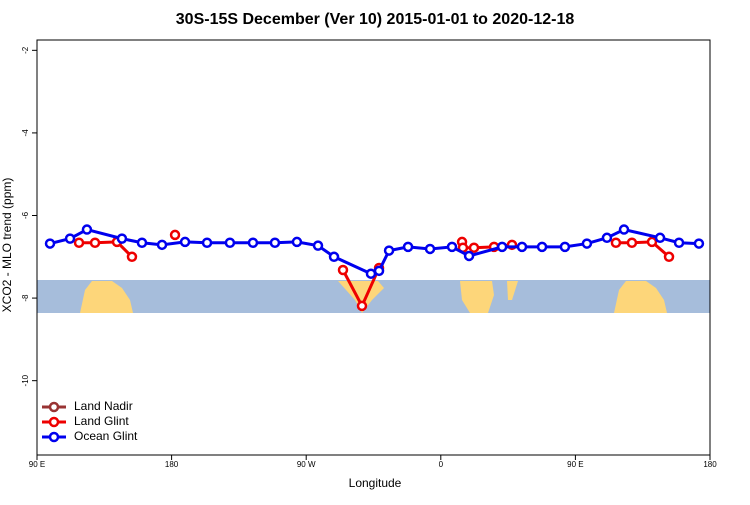 The image size is (750, 505). Describe the element at coordinates (25, 50) in the screenshot. I see `y-tick-label: -2` at that location.